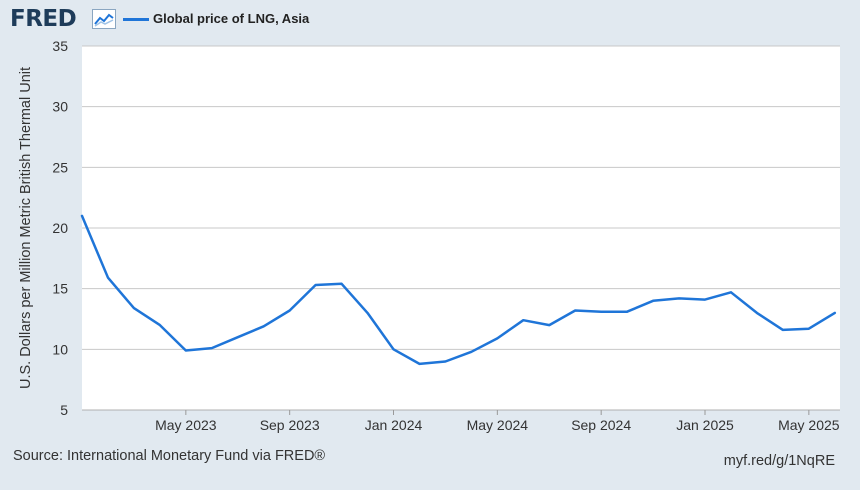 The height and width of the screenshot is (490, 860). What do you see at coordinates (809, 425) in the screenshot?
I see `x-tick-label: May 2025` at bounding box center [809, 425].